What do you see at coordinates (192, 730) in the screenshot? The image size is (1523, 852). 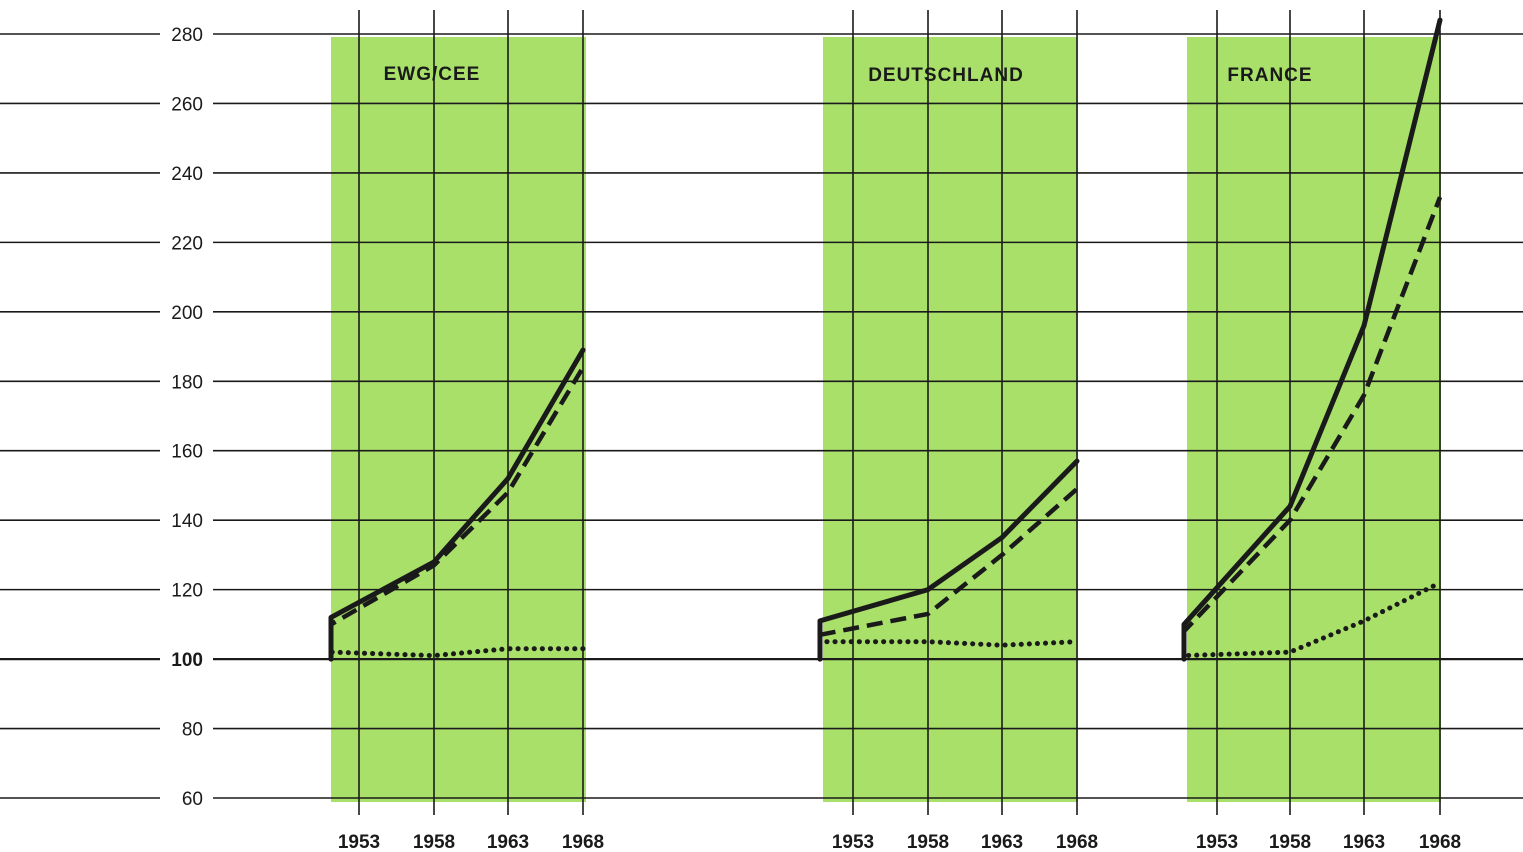 I see `y-tick-label: 80` at bounding box center [192, 730].